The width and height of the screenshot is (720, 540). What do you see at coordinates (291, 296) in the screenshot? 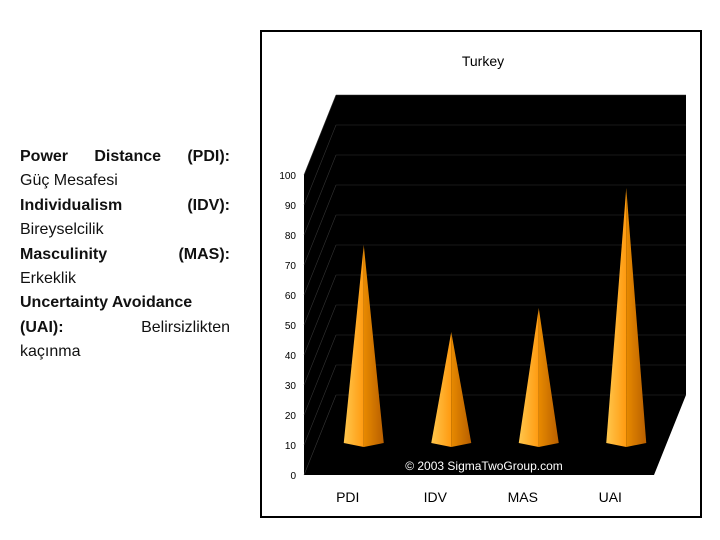
I see `y-tick-label: 60` at bounding box center [291, 296].